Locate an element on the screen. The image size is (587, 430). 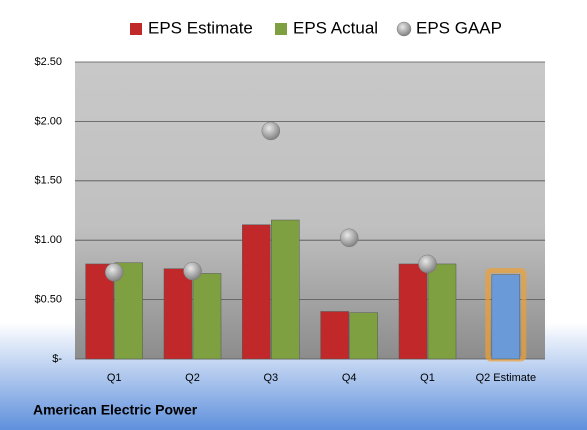
x-tick-label: Q2 is located at coordinates (192, 378).